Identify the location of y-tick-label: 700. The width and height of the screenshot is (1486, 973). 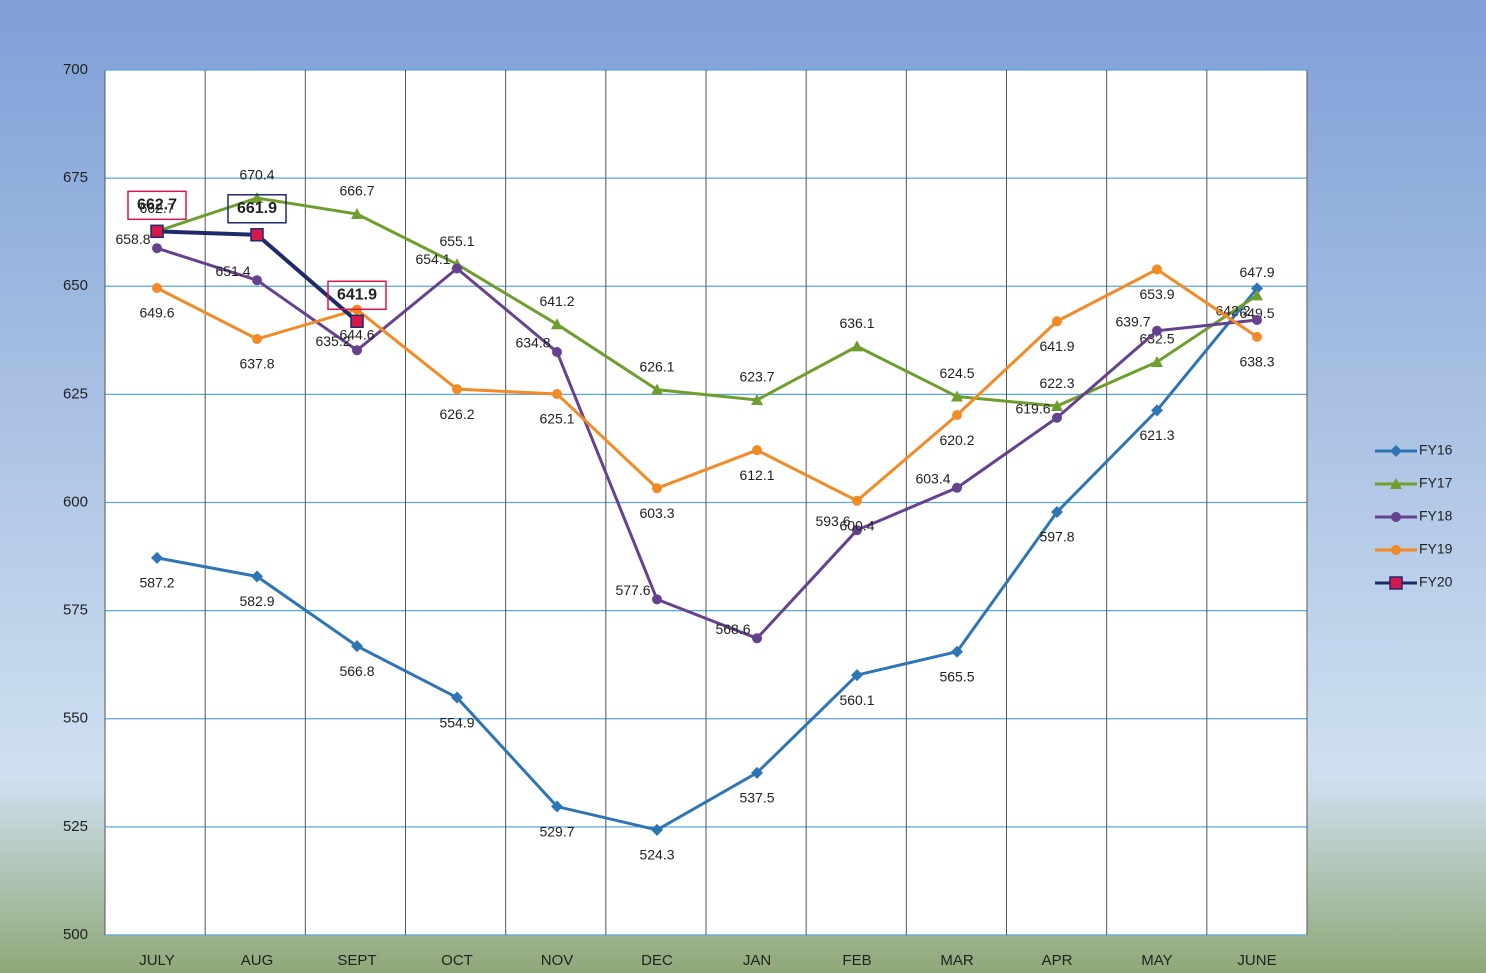
(75, 69).